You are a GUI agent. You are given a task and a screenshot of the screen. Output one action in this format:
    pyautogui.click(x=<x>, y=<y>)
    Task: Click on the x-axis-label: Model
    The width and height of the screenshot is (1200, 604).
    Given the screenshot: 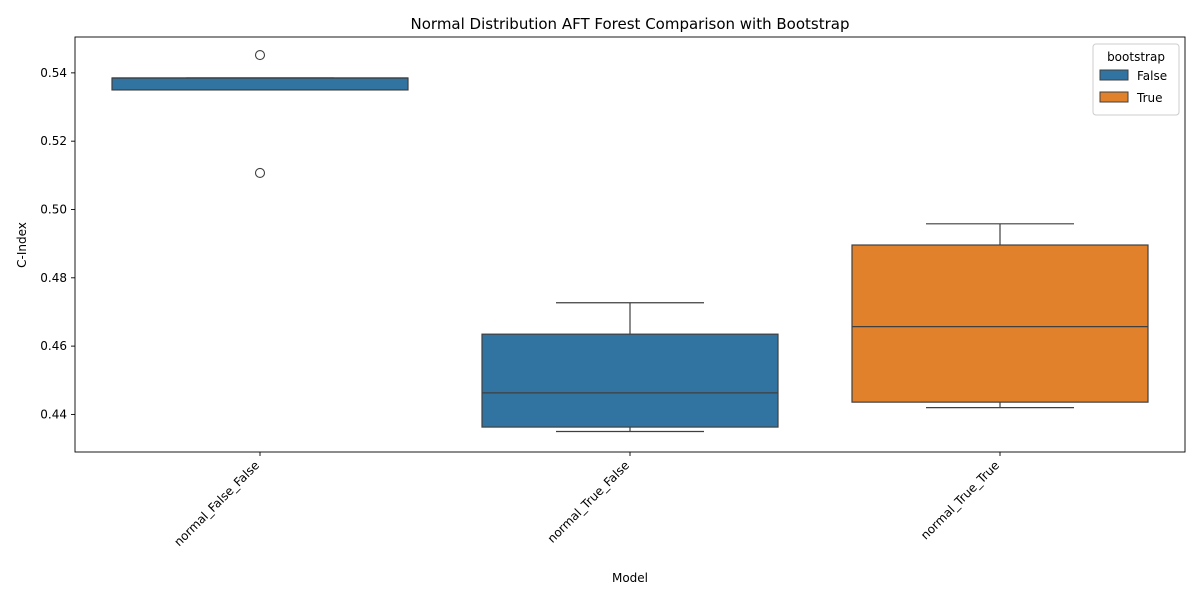 What is the action you would take?
    pyautogui.click(x=630, y=578)
    